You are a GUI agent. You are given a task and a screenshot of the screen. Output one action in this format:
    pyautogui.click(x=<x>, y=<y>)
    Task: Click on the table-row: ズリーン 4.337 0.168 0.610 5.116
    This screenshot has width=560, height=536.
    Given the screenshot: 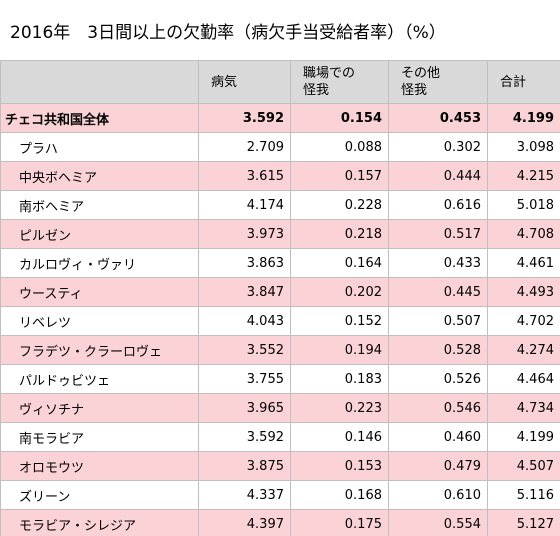 What is the action you would take?
    pyautogui.click(x=280, y=495)
    